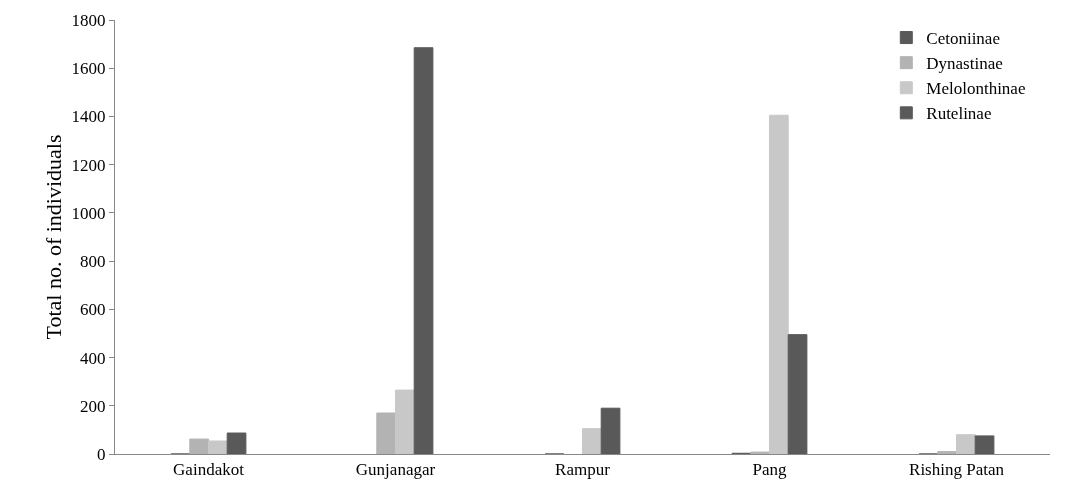  I want to click on x-tick-label: Pang, so click(769, 470).